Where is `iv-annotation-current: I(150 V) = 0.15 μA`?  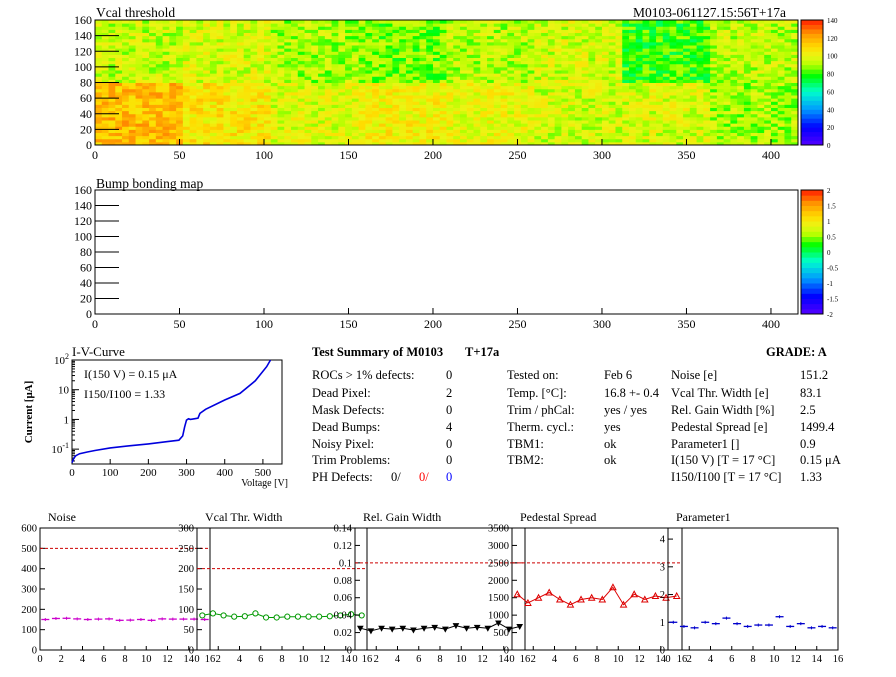 iv-annotation-current: I(150 V) = 0.15 μA is located at coordinates (131, 374).